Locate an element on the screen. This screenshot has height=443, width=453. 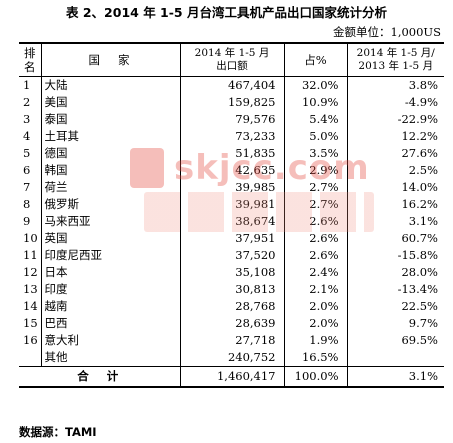
rank-cell: 10 is located at coordinates (30, 238).